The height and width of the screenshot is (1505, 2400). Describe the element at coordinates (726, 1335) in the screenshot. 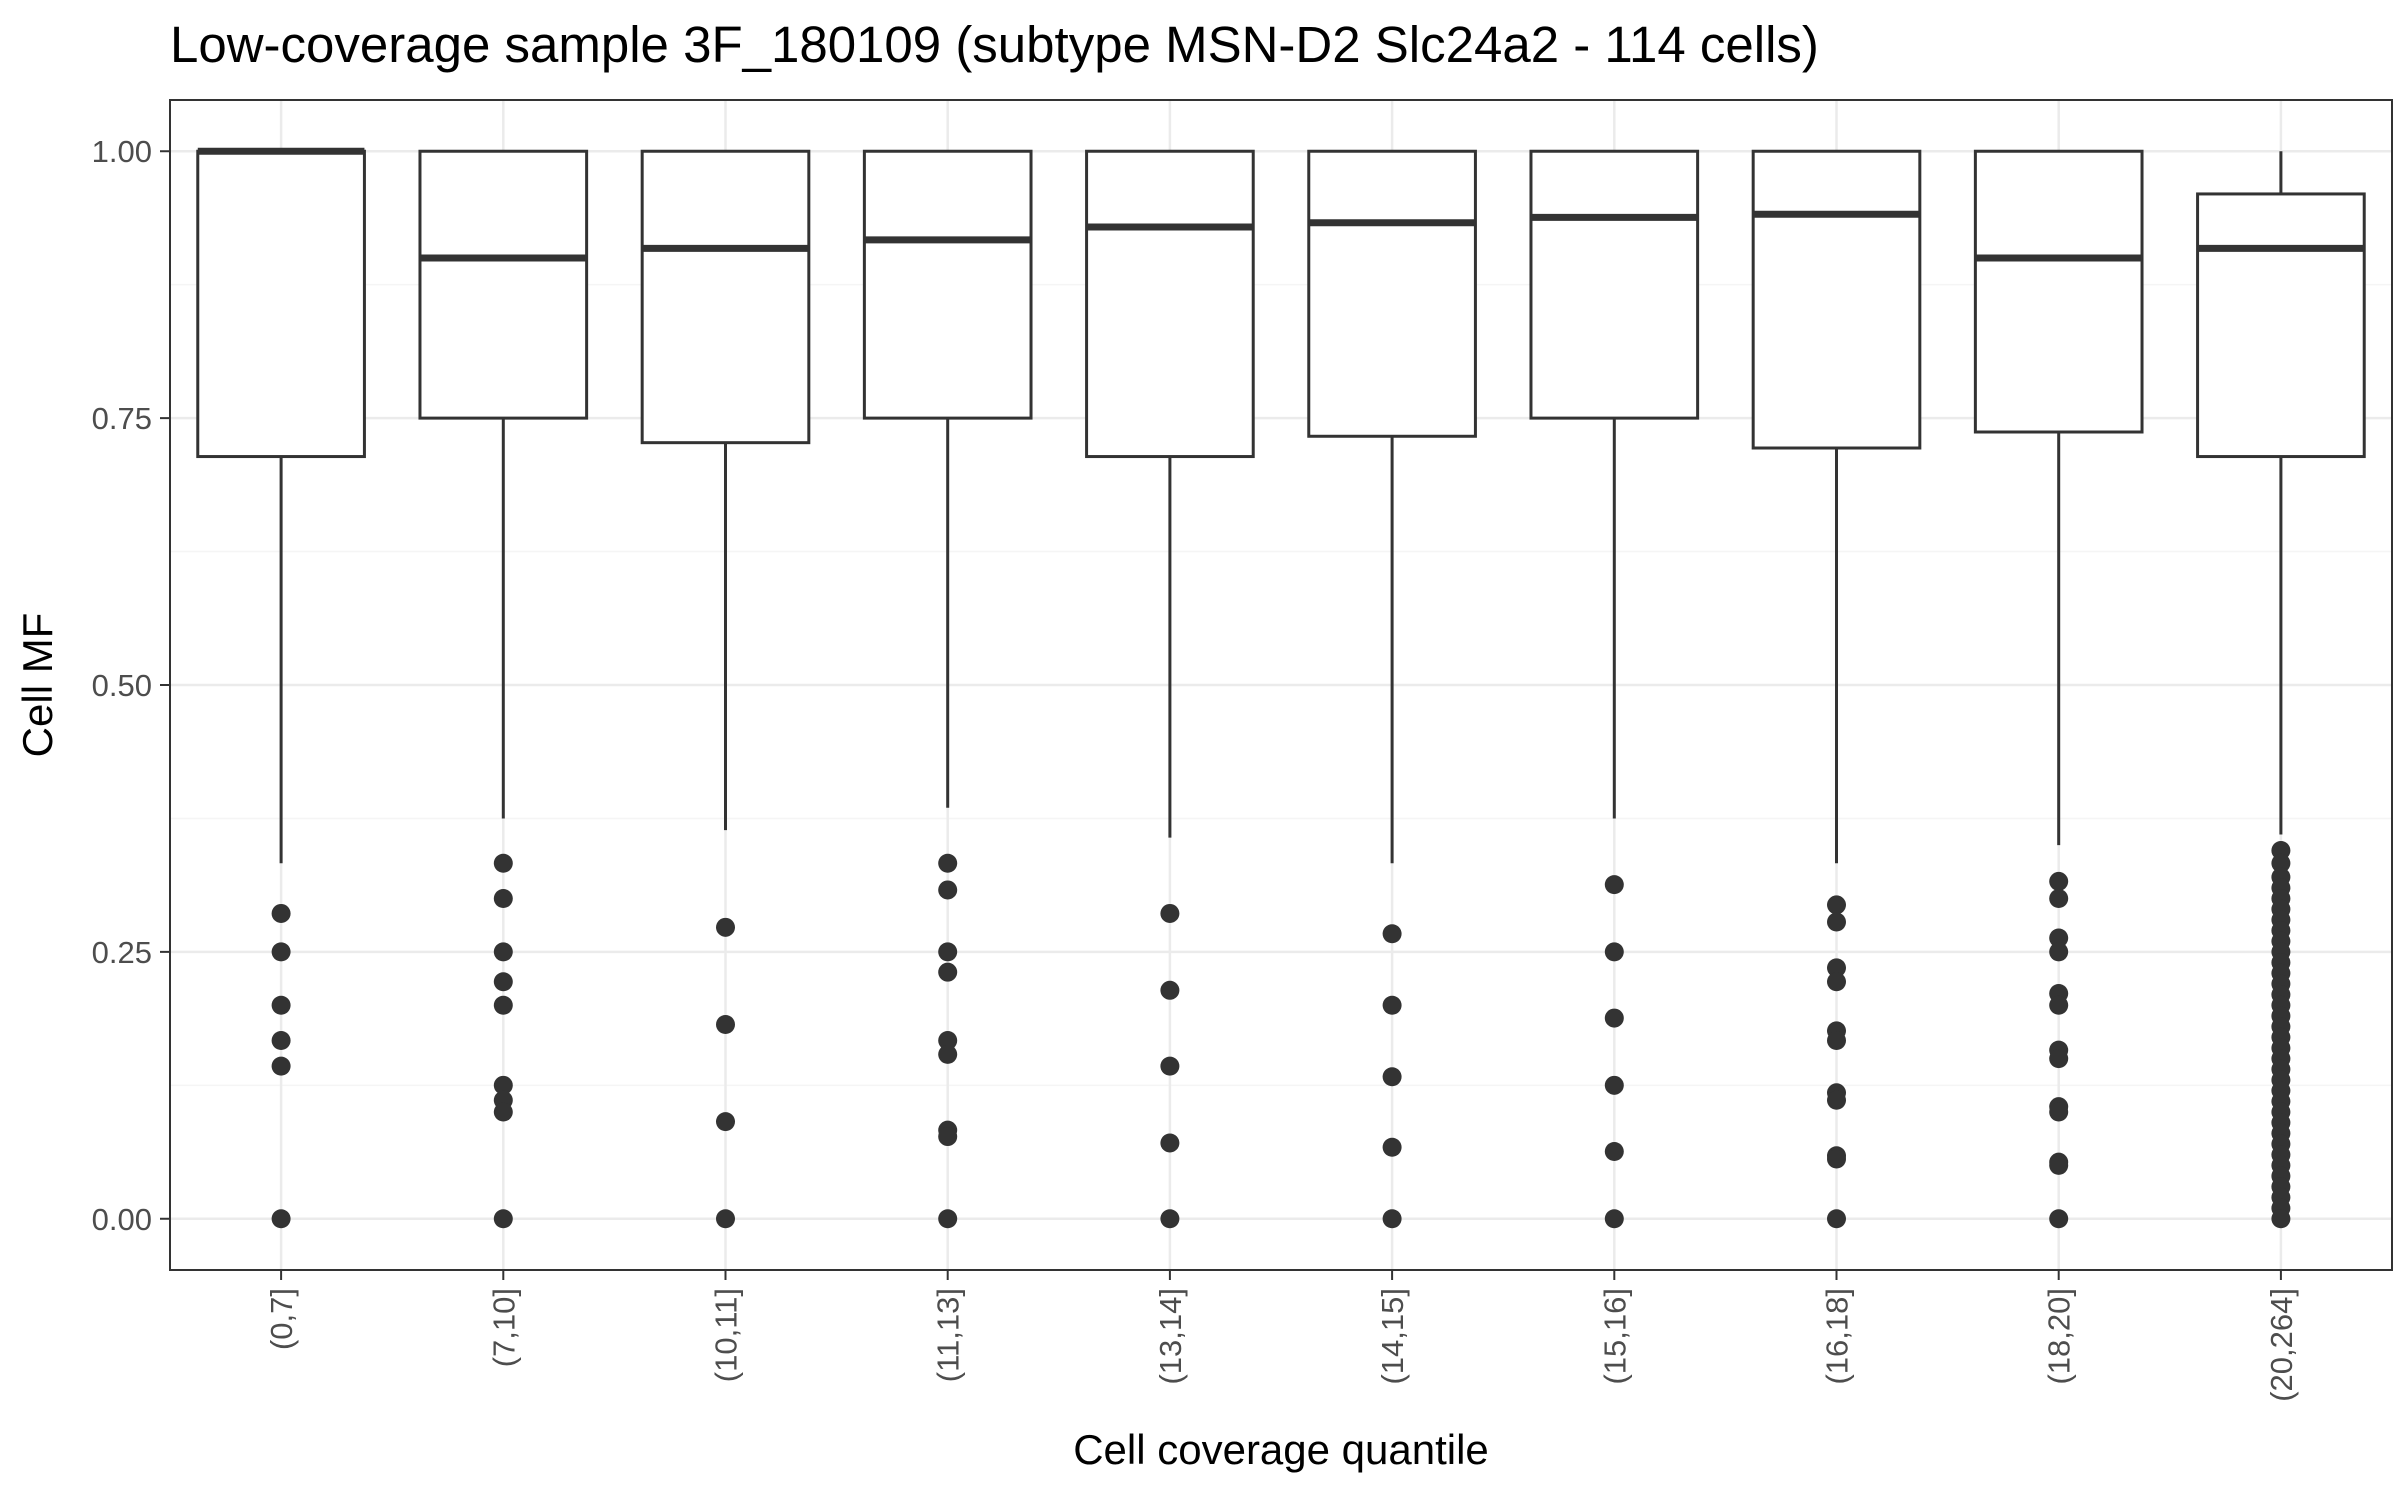

I see `x-tick-label: (10,11]` at that location.